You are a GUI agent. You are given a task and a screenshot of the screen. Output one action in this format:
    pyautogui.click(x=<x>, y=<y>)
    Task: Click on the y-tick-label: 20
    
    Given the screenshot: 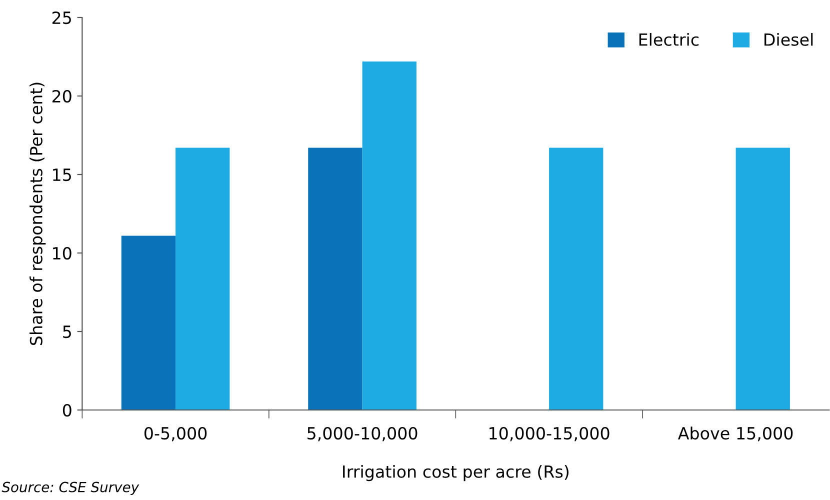 What is the action you would take?
    pyautogui.click(x=62, y=96)
    